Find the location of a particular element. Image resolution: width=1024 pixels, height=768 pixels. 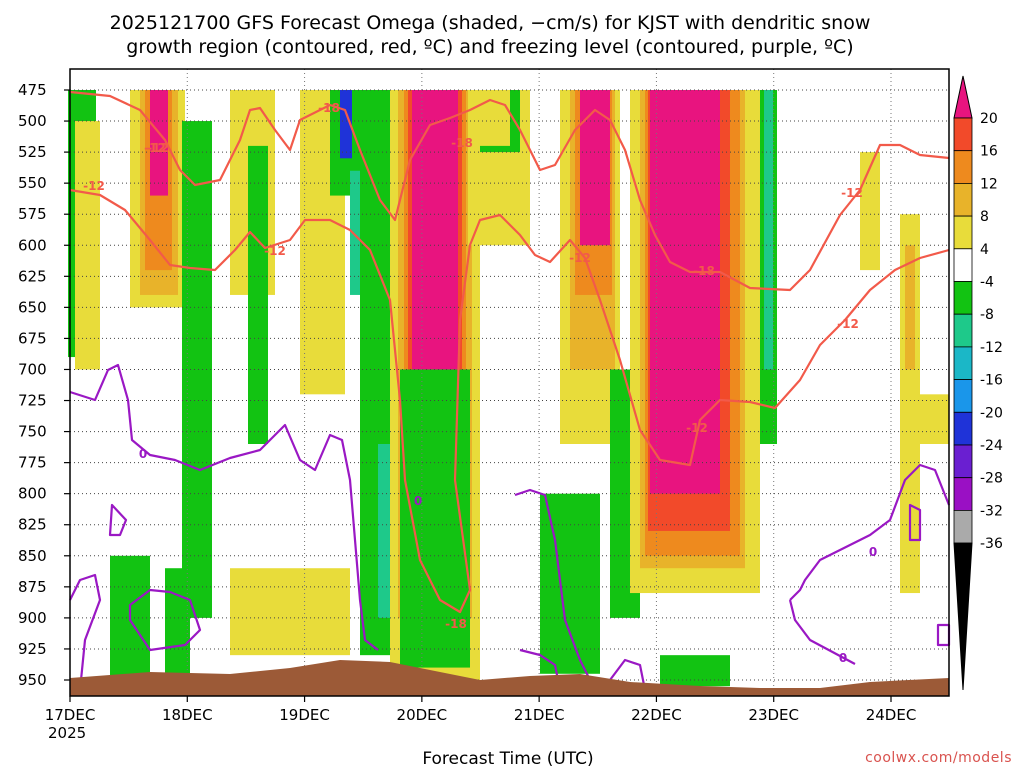

y-tick-label: 725 is located at coordinates (32, 401).